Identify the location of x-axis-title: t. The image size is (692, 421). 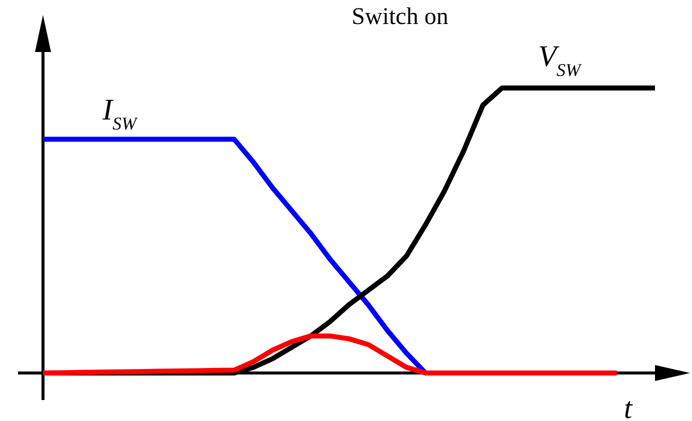
(628, 406).